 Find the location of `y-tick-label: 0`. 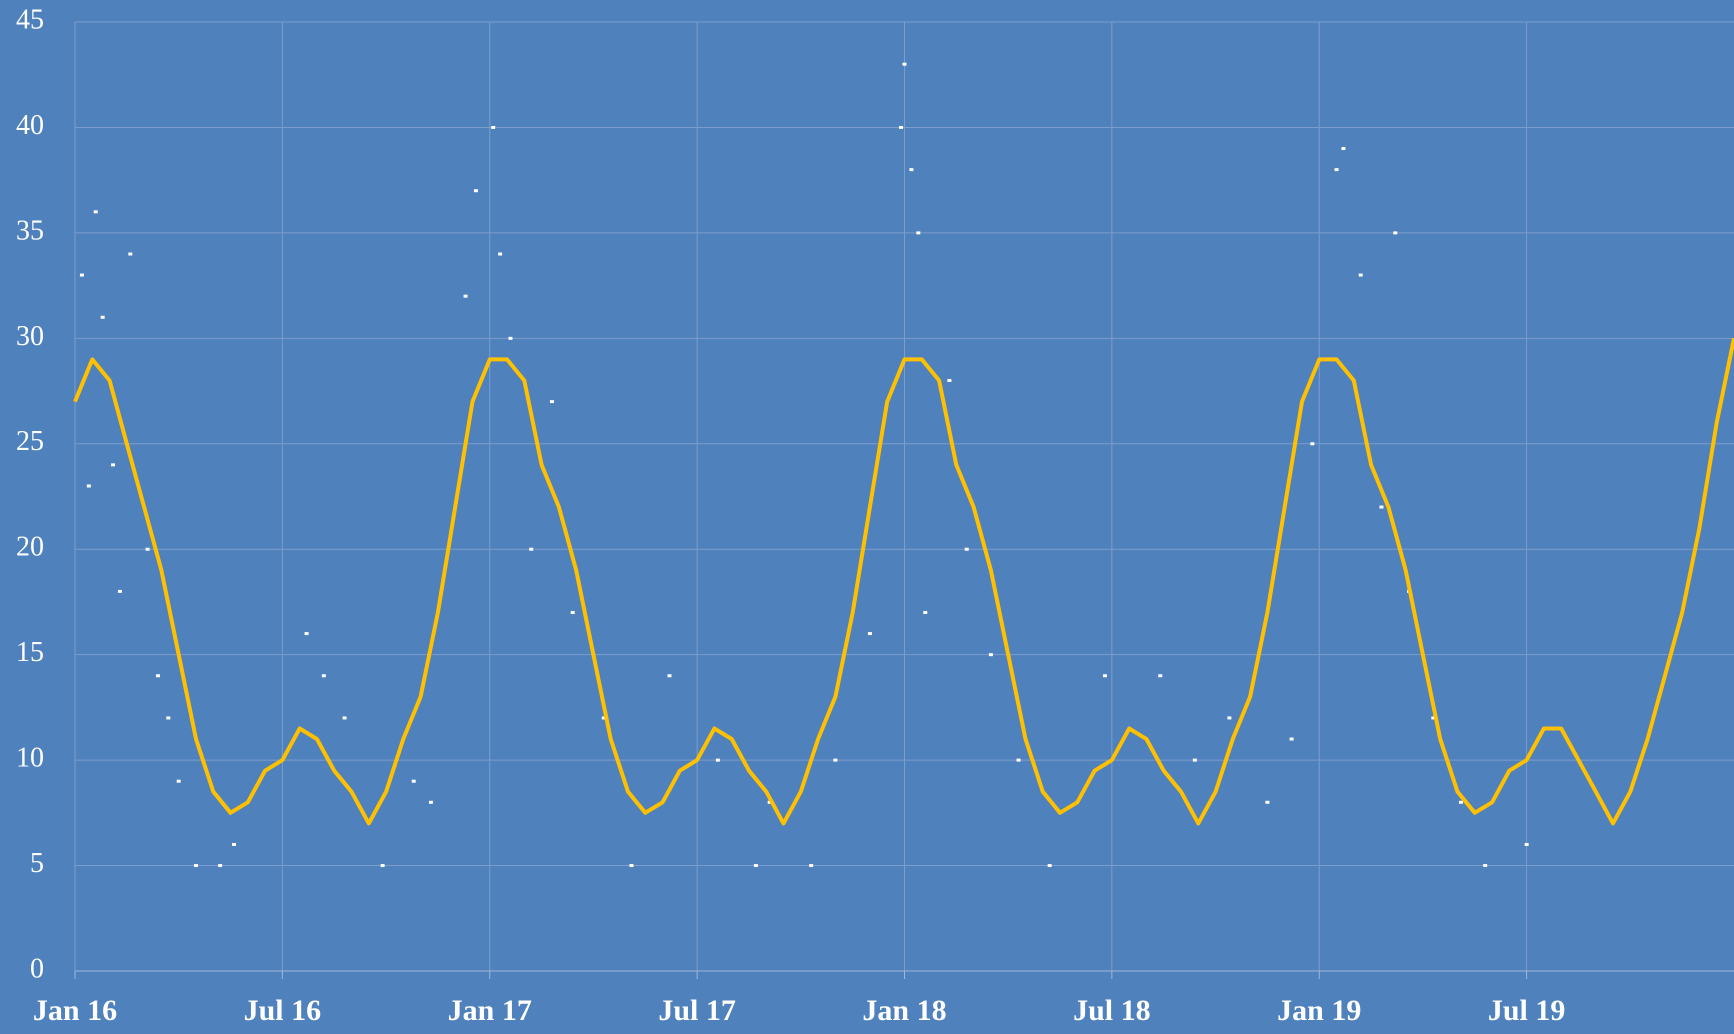

y-tick-label: 0 is located at coordinates (37, 968).